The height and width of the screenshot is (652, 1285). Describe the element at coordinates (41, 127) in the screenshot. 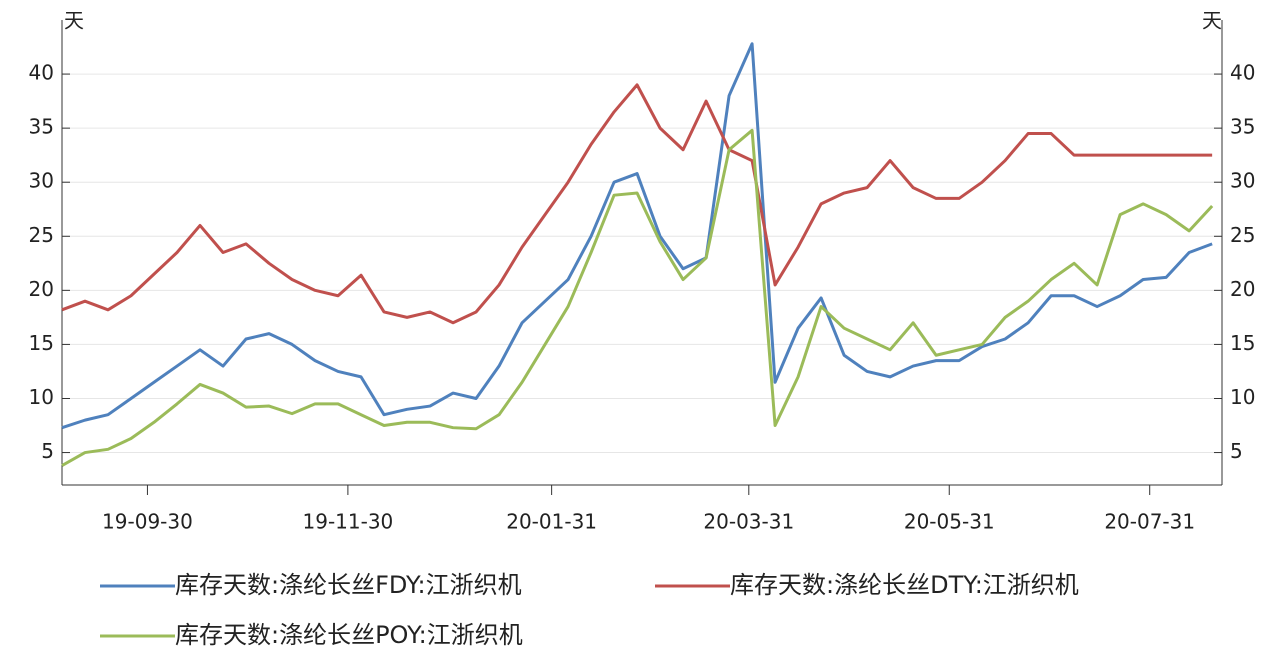

I see `y-tick-label: 35` at that location.